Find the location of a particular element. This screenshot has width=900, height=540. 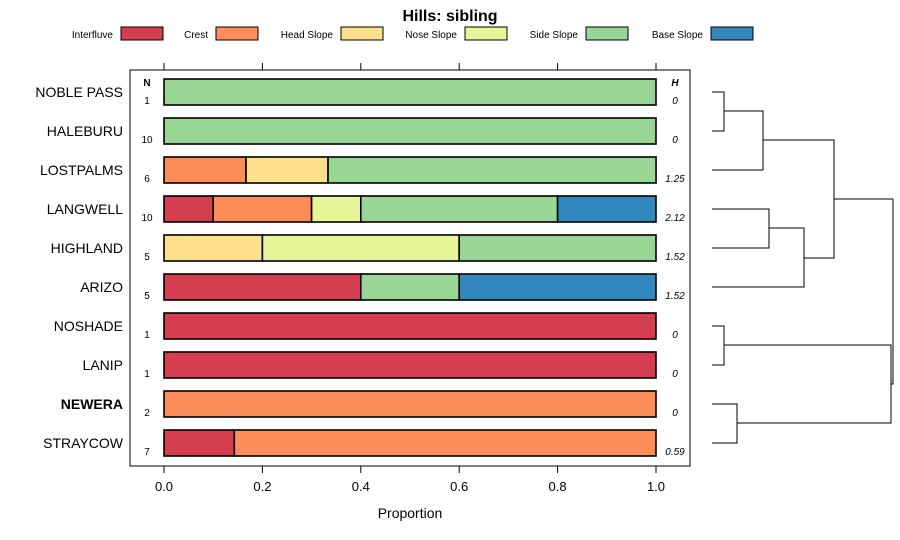

legend-swatch-nose-slope is located at coordinates (486, 33).